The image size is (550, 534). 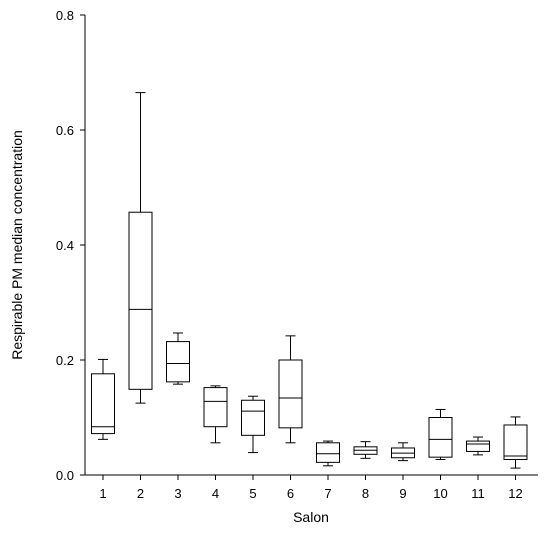 What do you see at coordinates (215, 493) in the screenshot?
I see `x-tick-label: 4` at bounding box center [215, 493].